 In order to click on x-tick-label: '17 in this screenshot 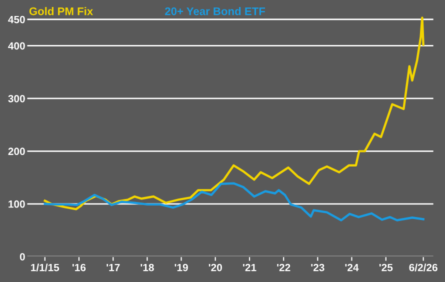, I will do `click(113, 268)`.